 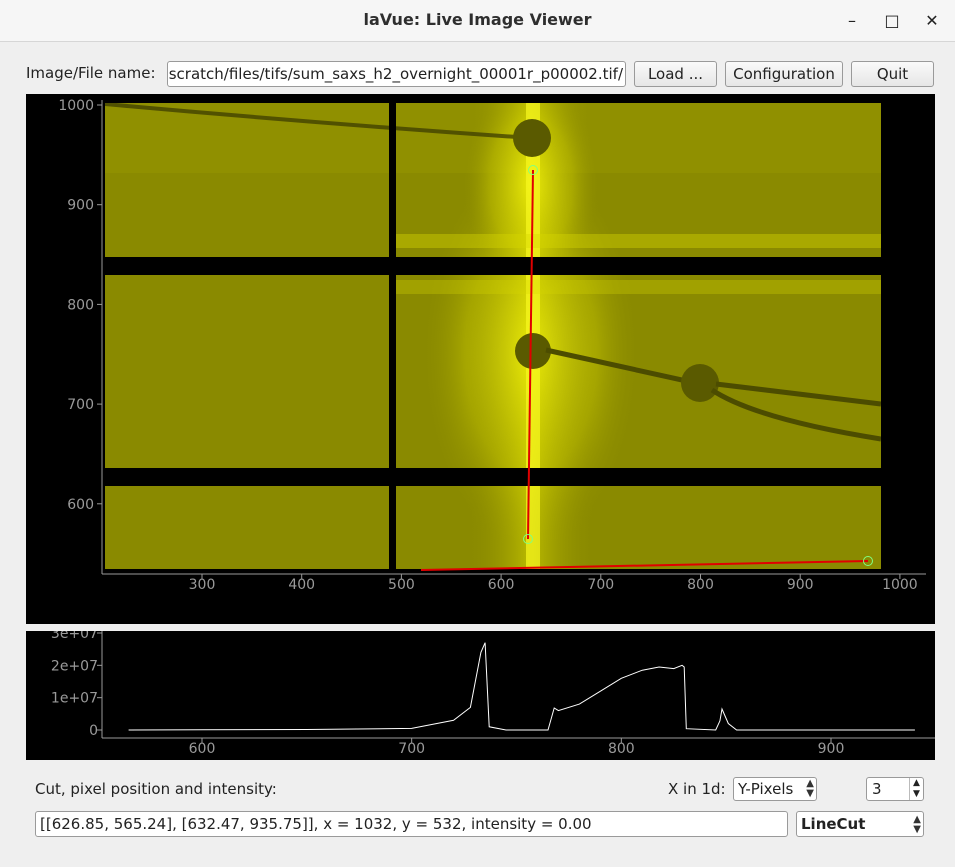 What do you see at coordinates (900, 585) in the screenshot?
I see `image-x-tick-label: 1000` at bounding box center [900, 585].